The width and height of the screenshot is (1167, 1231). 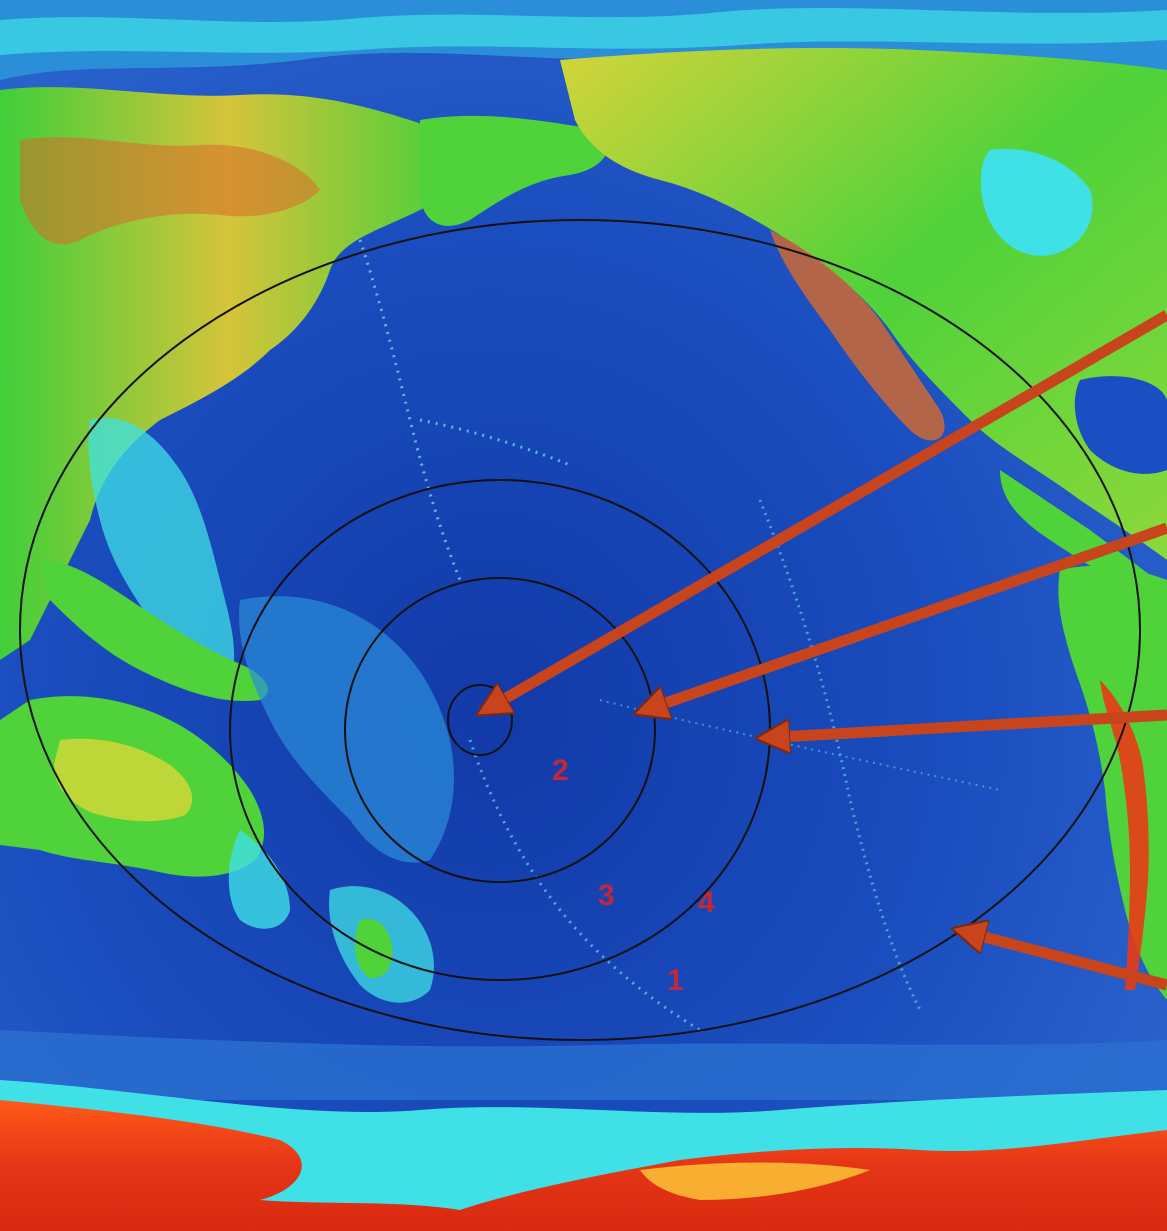 I want to click on southern-ocean, so click(x=583, y=1065).